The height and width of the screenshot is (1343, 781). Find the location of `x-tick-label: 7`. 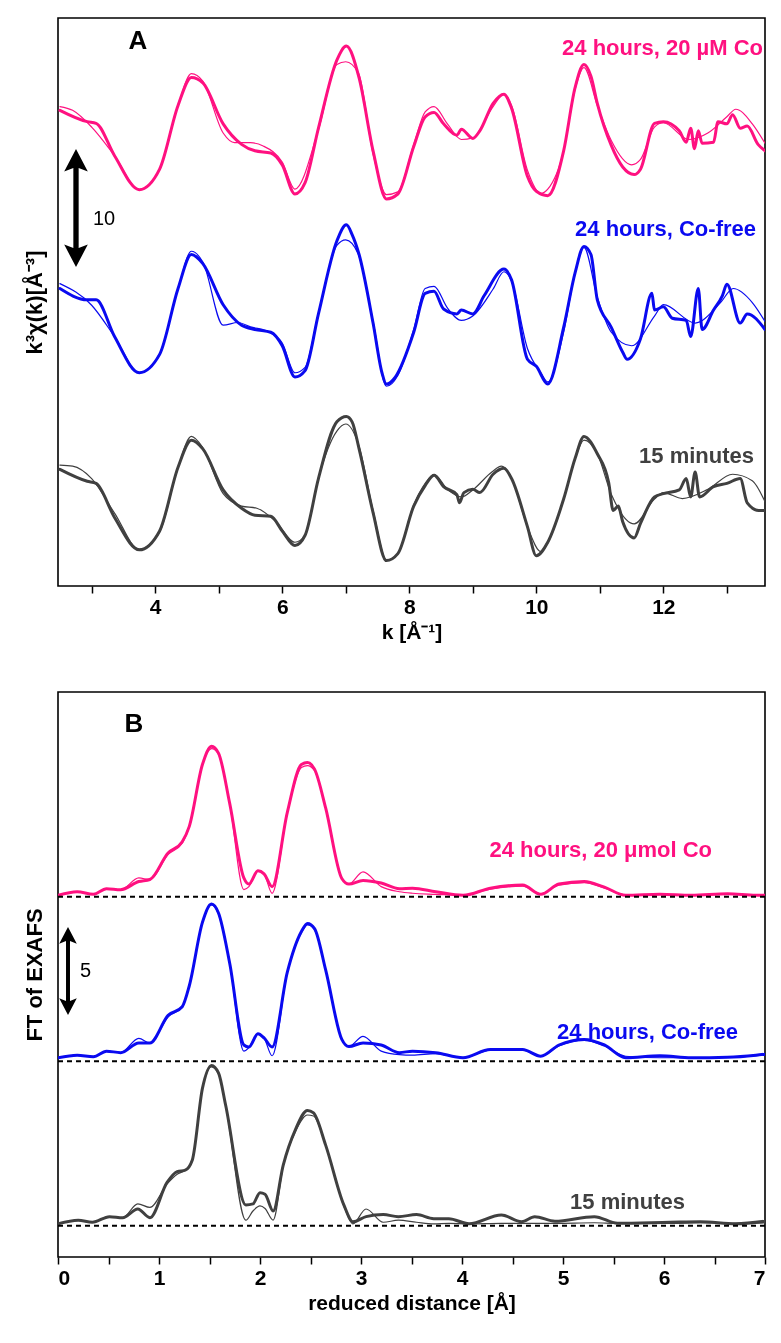

x-tick-label: 7 is located at coordinates (759, 1277).